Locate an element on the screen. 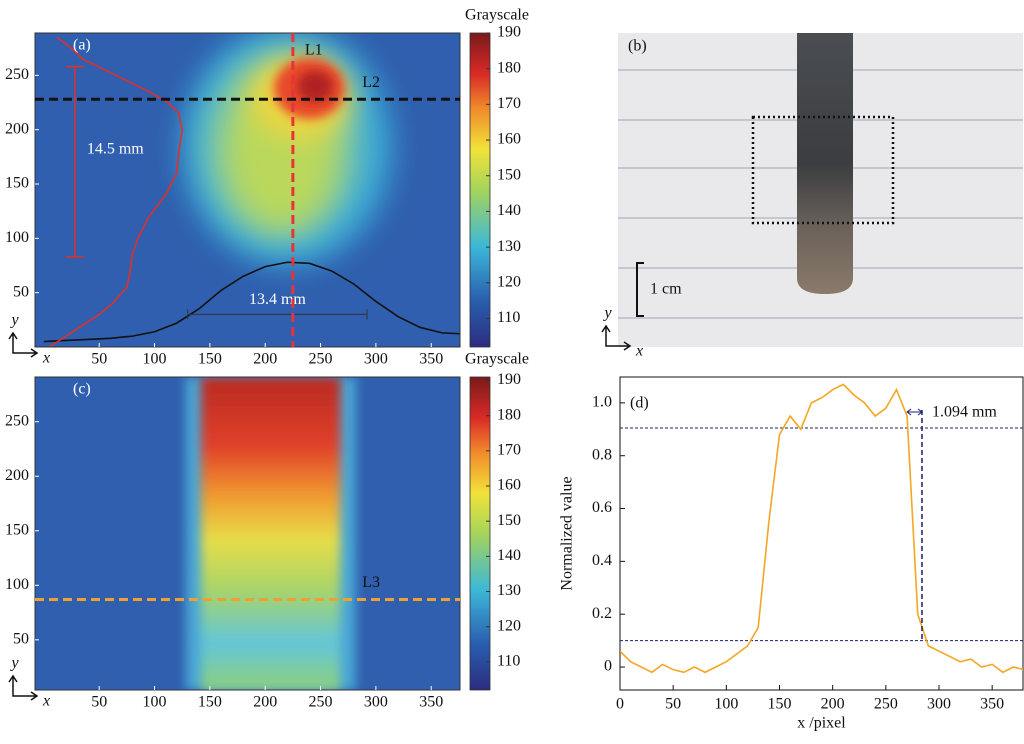 Image resolution: width=1024 pixels, height=744 pixels. measure-label: 13.4 mm is located at coordinates (277, 299).